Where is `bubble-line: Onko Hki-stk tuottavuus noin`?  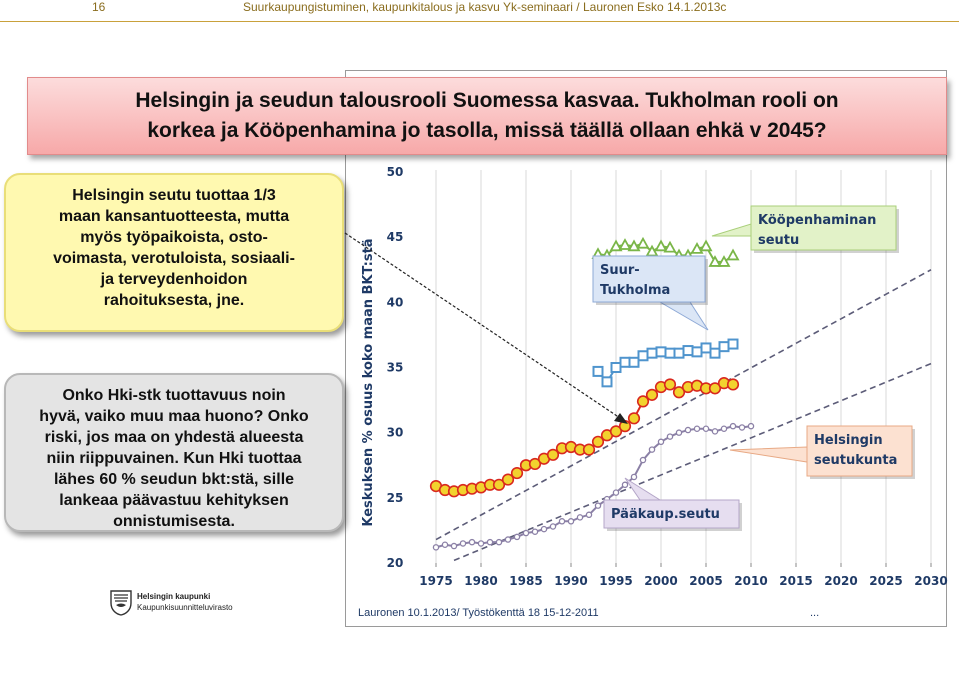
bubble-line: Onko Hki-stk tuottavuus noin is located at coordinates (174, 395).